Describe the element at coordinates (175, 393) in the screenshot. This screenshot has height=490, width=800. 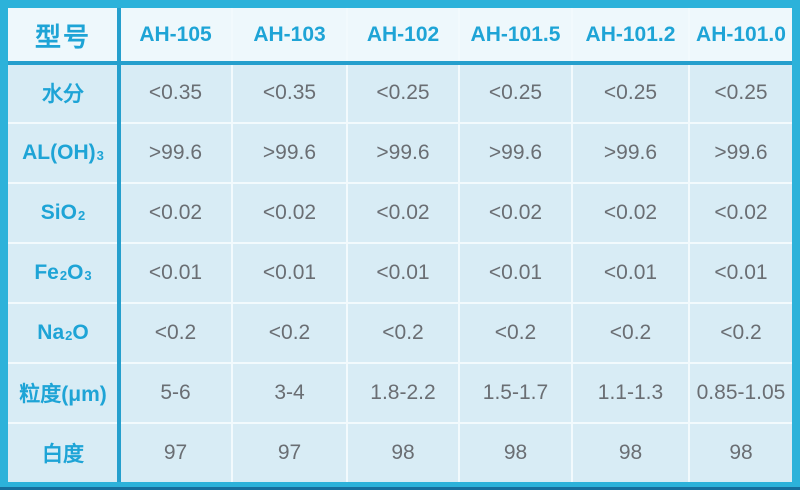
I see `value-cell: 5-6` at that location.